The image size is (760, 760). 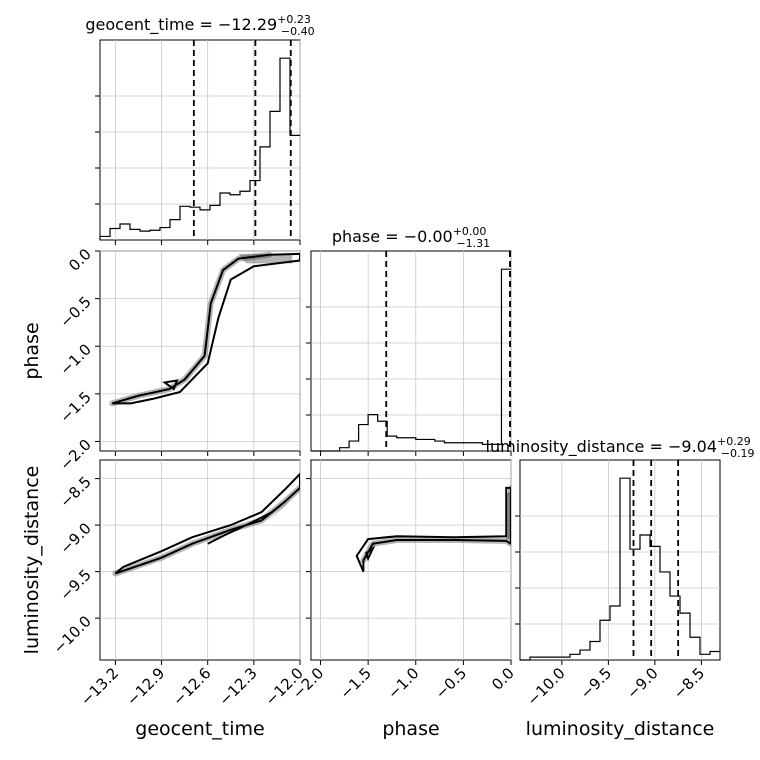 I want to click on quantile-lines-luminosity-distance, so click(x=656, y=560).